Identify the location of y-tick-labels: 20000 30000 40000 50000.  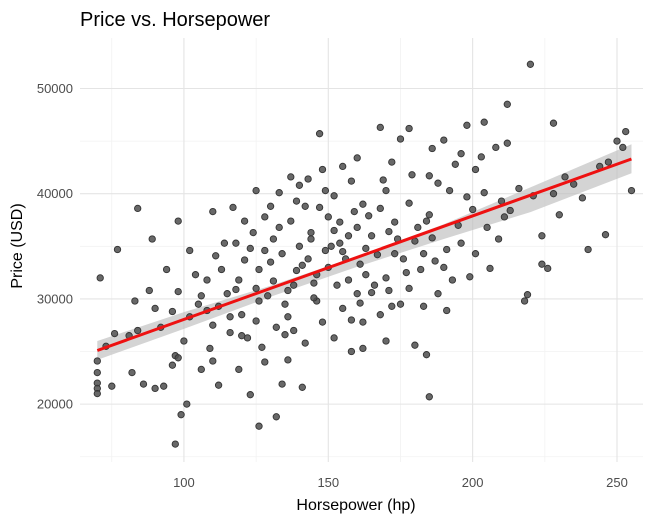
(55, 246).